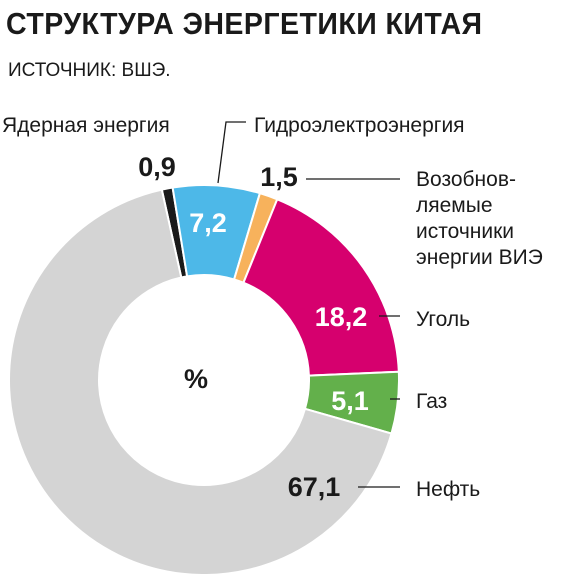  What do you see at coordinates (208, 223) in the screenshot?
I see `value-label-hydro: 7,2` at bounding box center [208, 223].